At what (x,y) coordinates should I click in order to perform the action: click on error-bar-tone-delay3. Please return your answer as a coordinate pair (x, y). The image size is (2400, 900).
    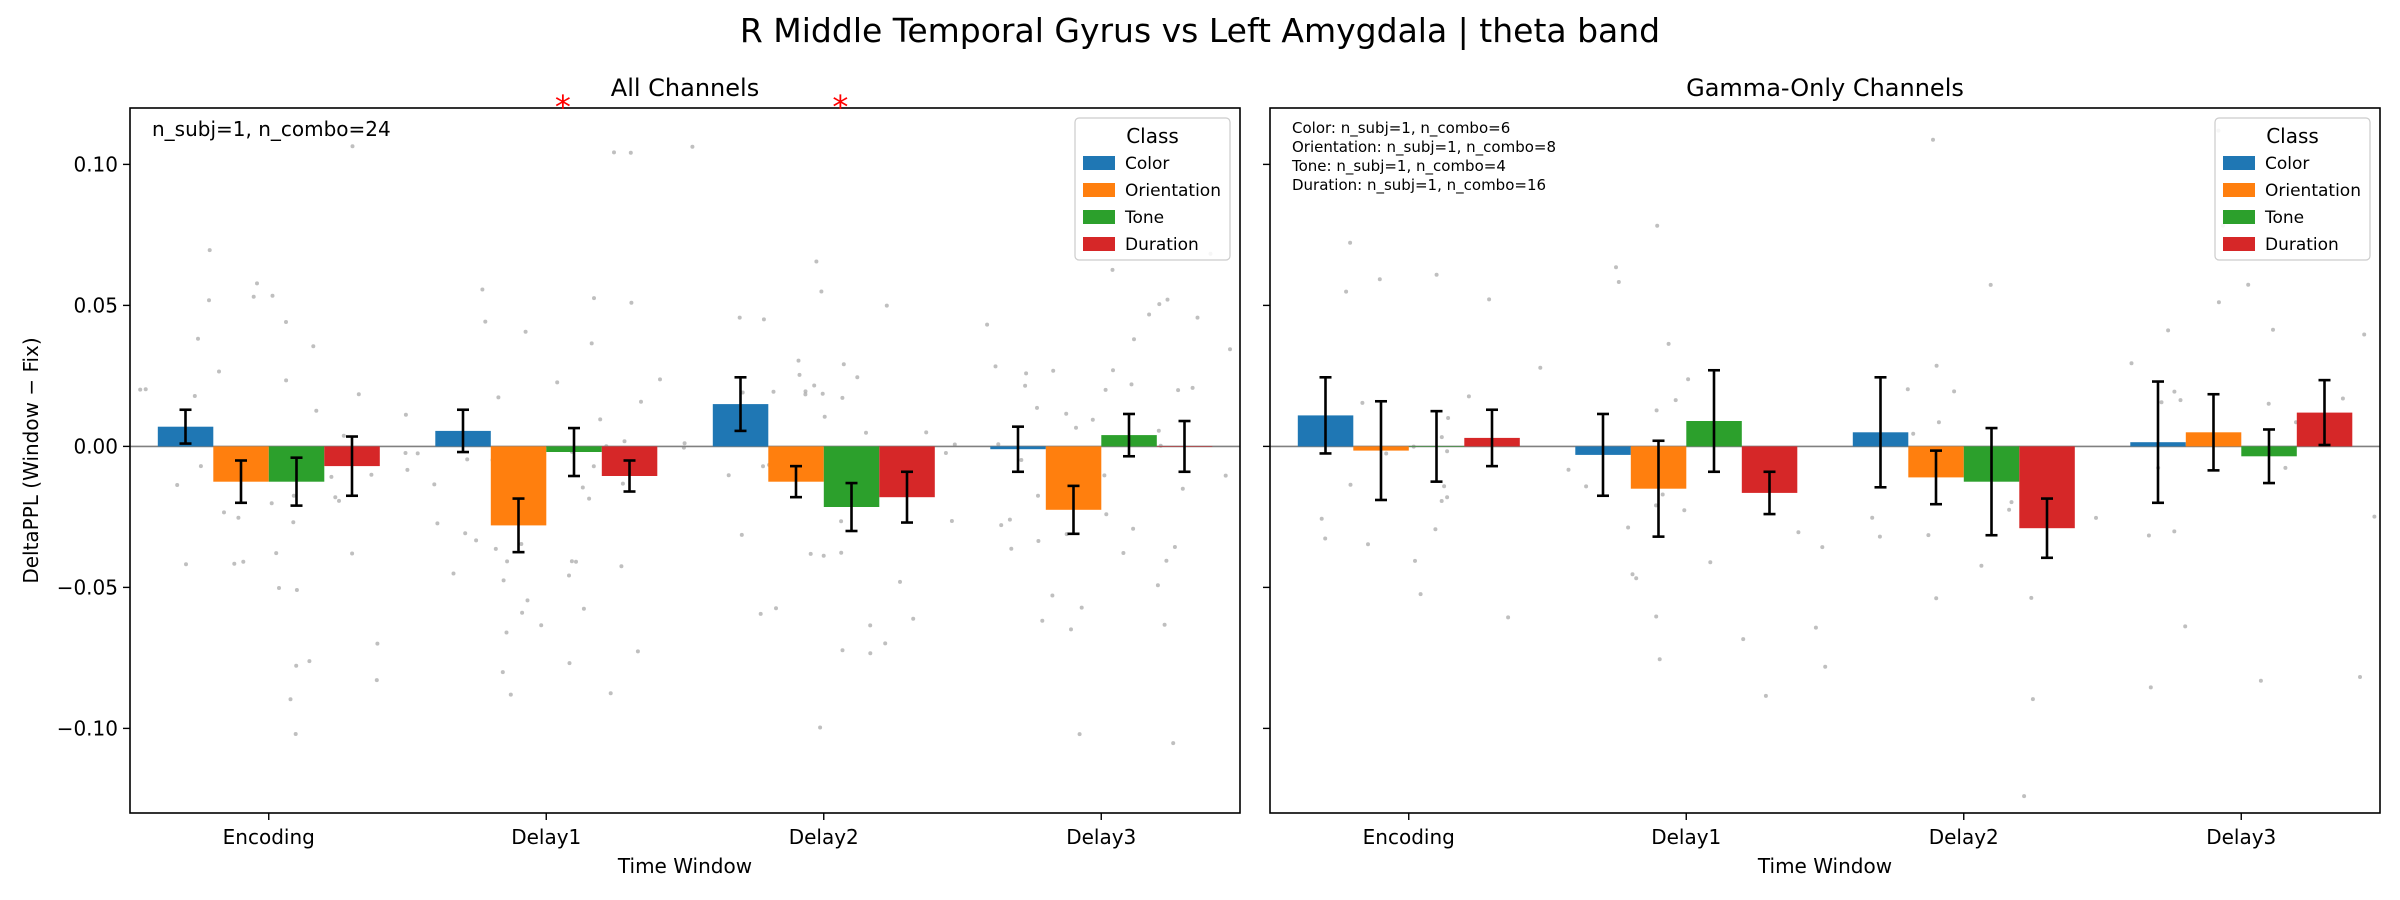
    Looking at the image, I should click on (1129, 435).